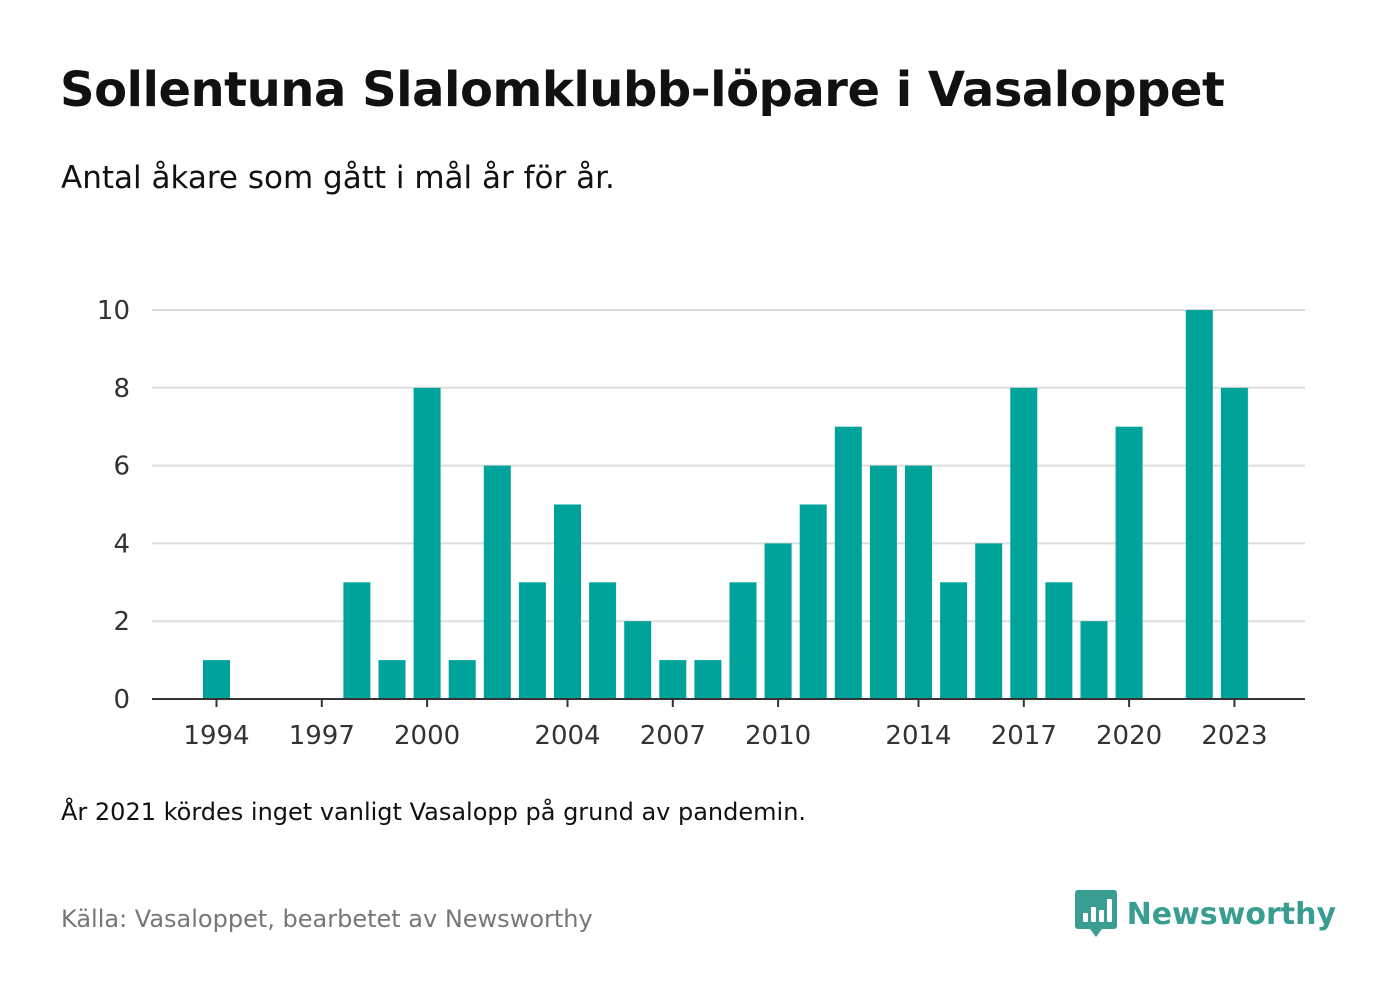 The image size is (1400, 1000). What do you see at coordinates (121, 544) in the screenshot?
I see `y-tick-label-4: 4` at bounding box center [121, 544].